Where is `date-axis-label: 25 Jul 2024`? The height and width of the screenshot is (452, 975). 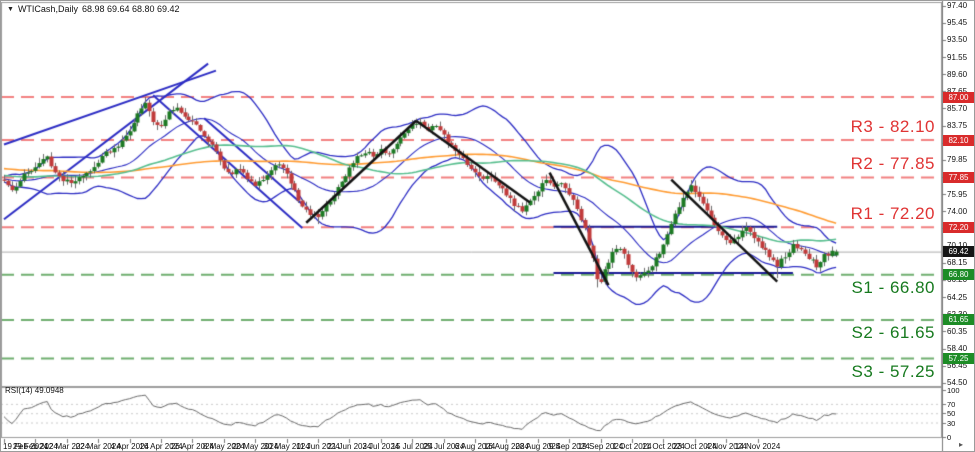 date-axis-label: 25 Jul 2024 is located at coordinates (443, 446).